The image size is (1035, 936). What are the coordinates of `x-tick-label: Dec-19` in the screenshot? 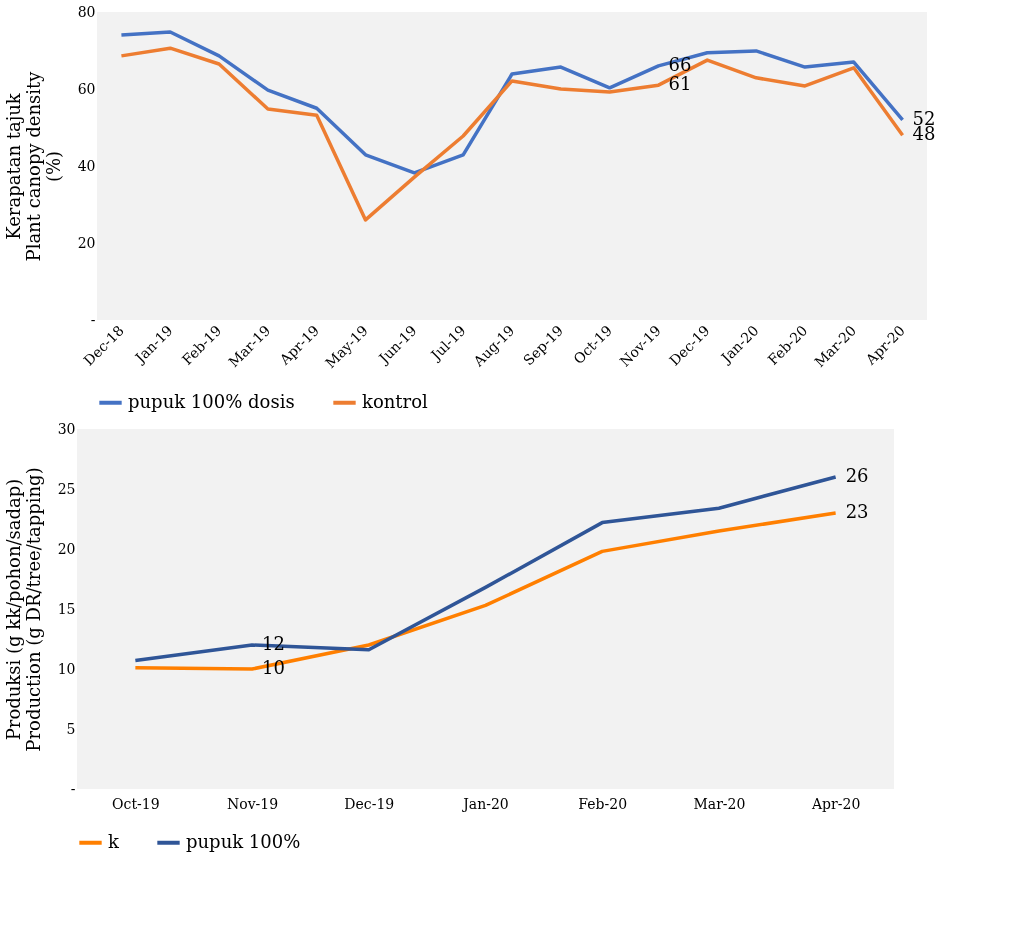 It's located at (369, 803).